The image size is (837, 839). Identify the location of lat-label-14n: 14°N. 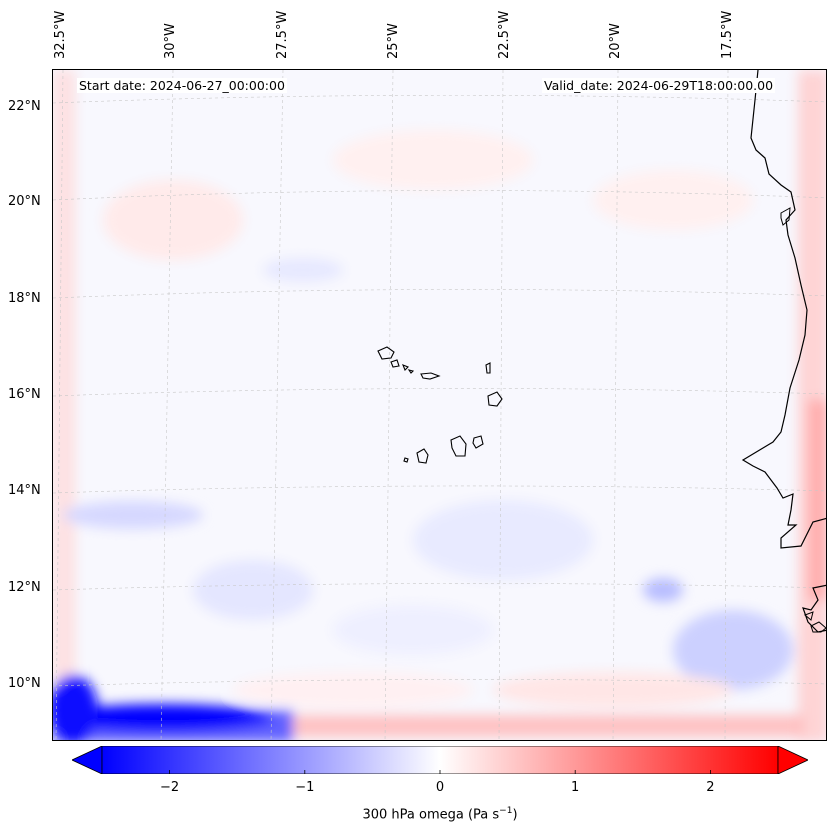
(24, 490).